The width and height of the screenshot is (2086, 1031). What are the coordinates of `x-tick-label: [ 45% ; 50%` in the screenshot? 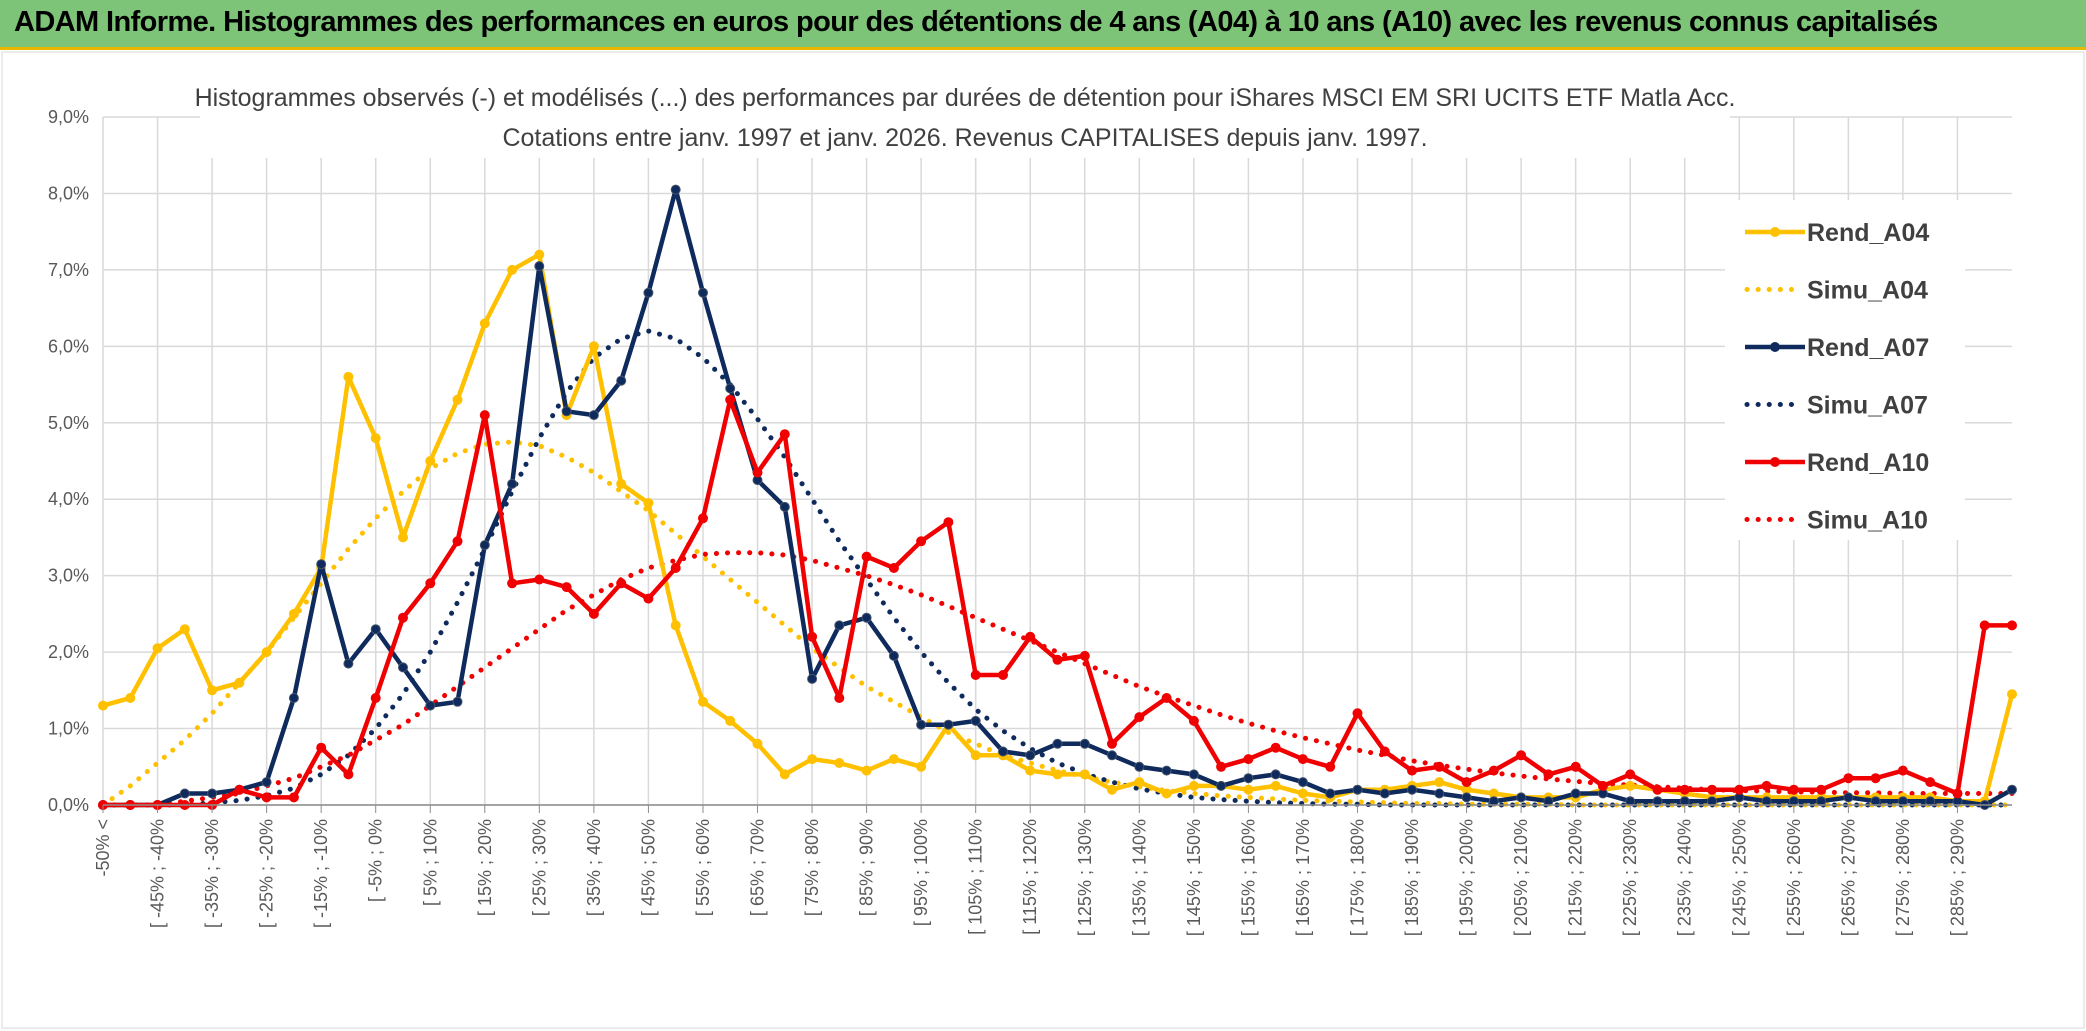 It's located at (648, 867).